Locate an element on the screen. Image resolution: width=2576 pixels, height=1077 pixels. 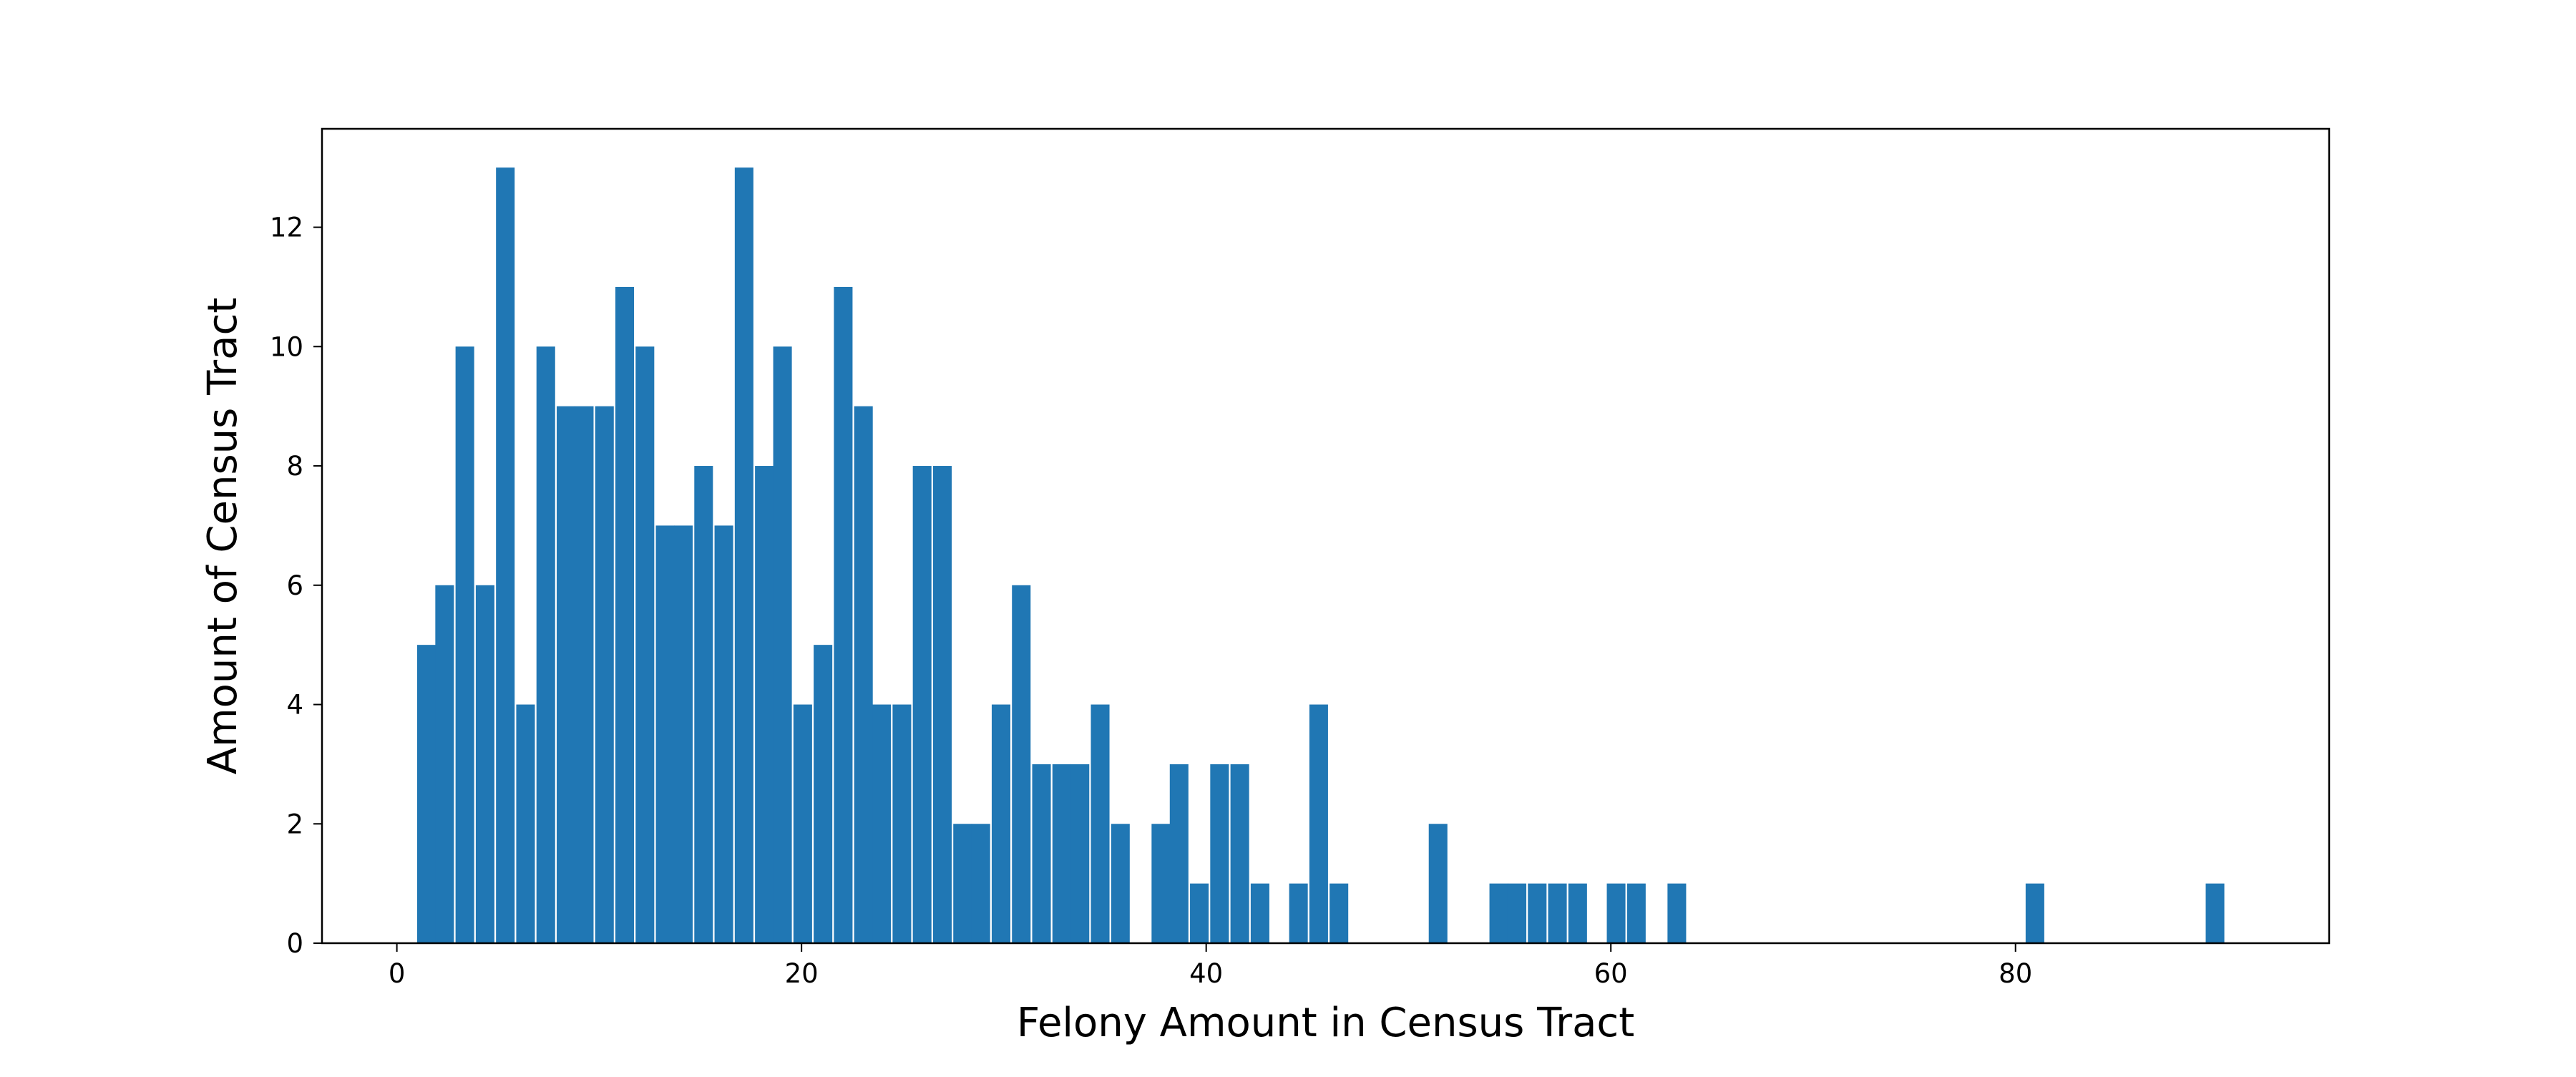
y-tick-label: 4 is located at coordinates (294, 705).